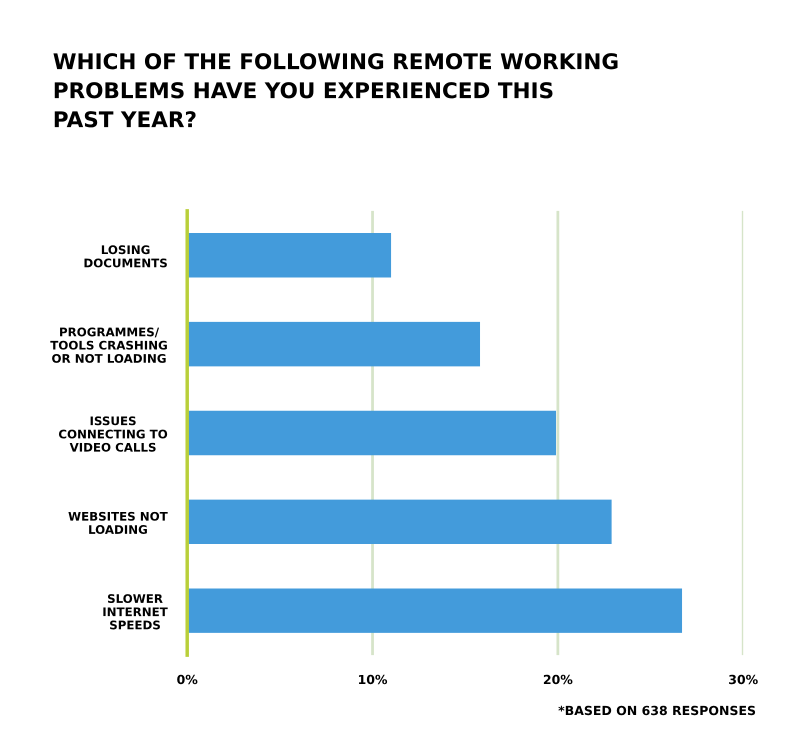  I want to click on y-tick-label: ISSUES CONNECTING TO VIDEO CALLS, so click(113, 434).